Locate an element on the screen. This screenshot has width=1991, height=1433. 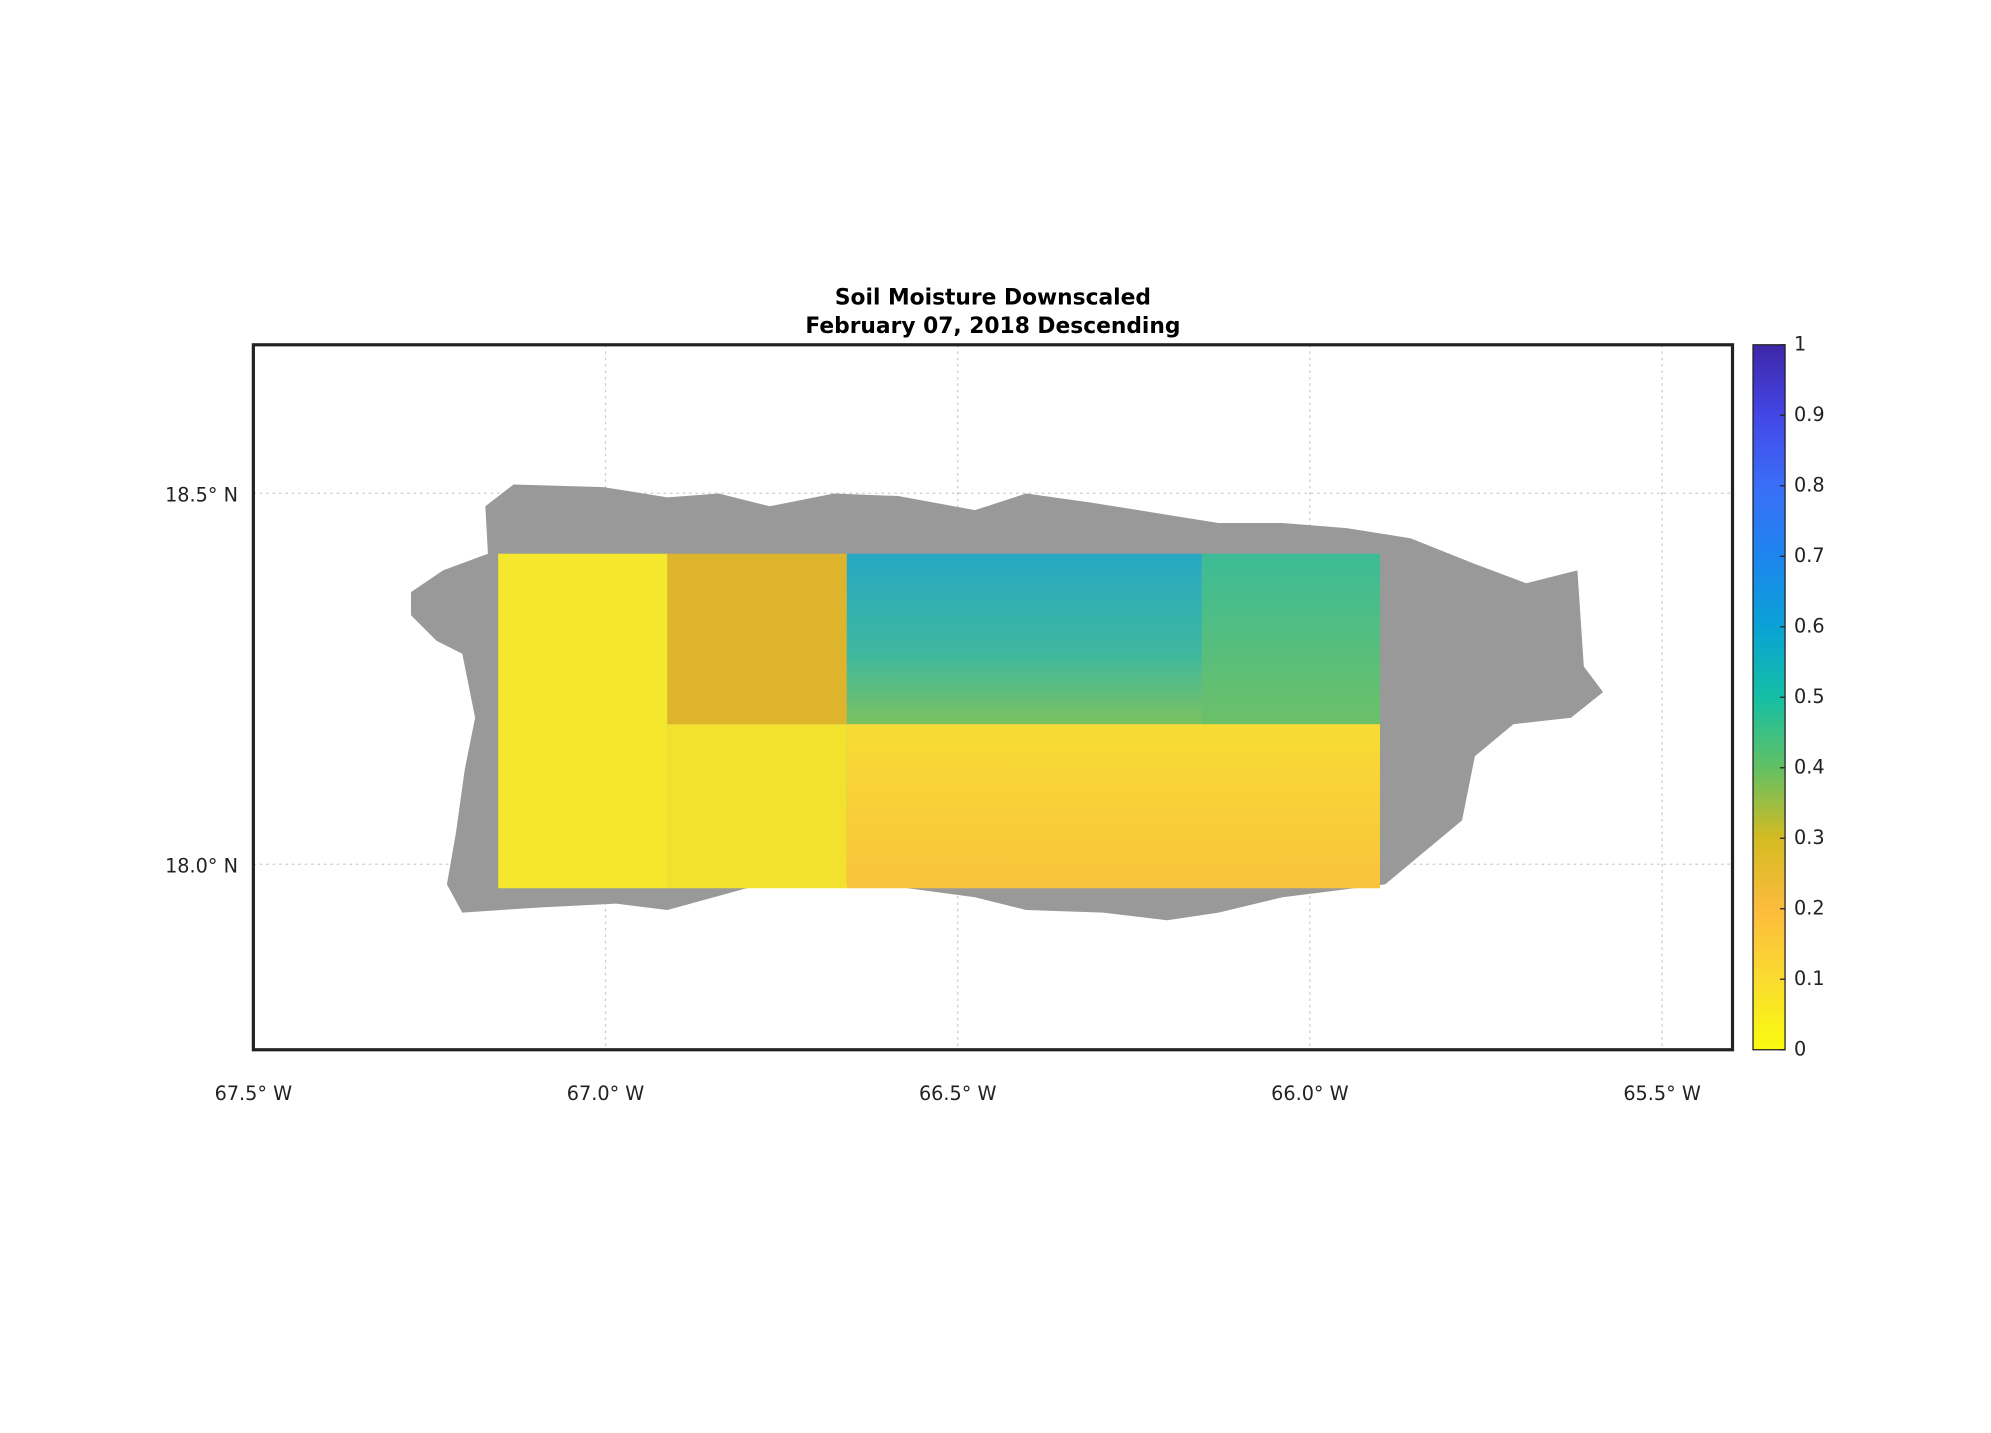
colorbar-tick-label: 0.1 is located at coordinates (1809, 978).